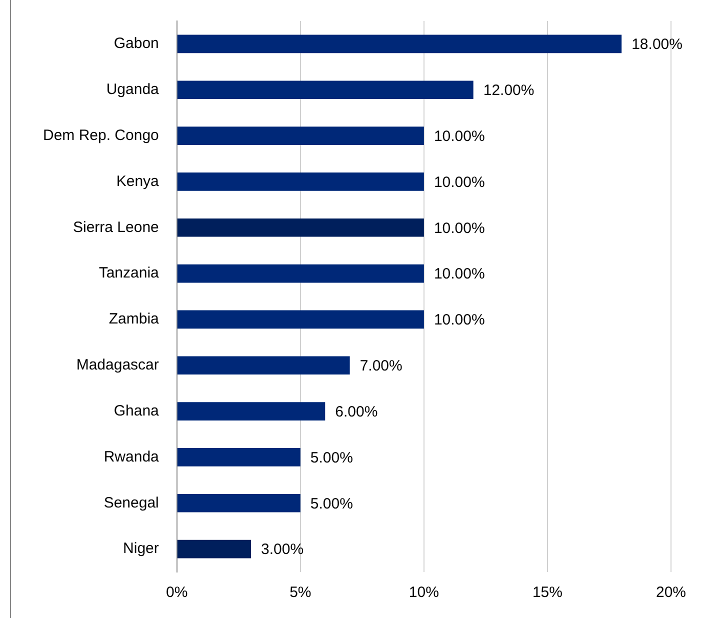  Describe the element at coordinates (133, 89) in the screenshot. I see `y-tick-label: Uganda` at that location.